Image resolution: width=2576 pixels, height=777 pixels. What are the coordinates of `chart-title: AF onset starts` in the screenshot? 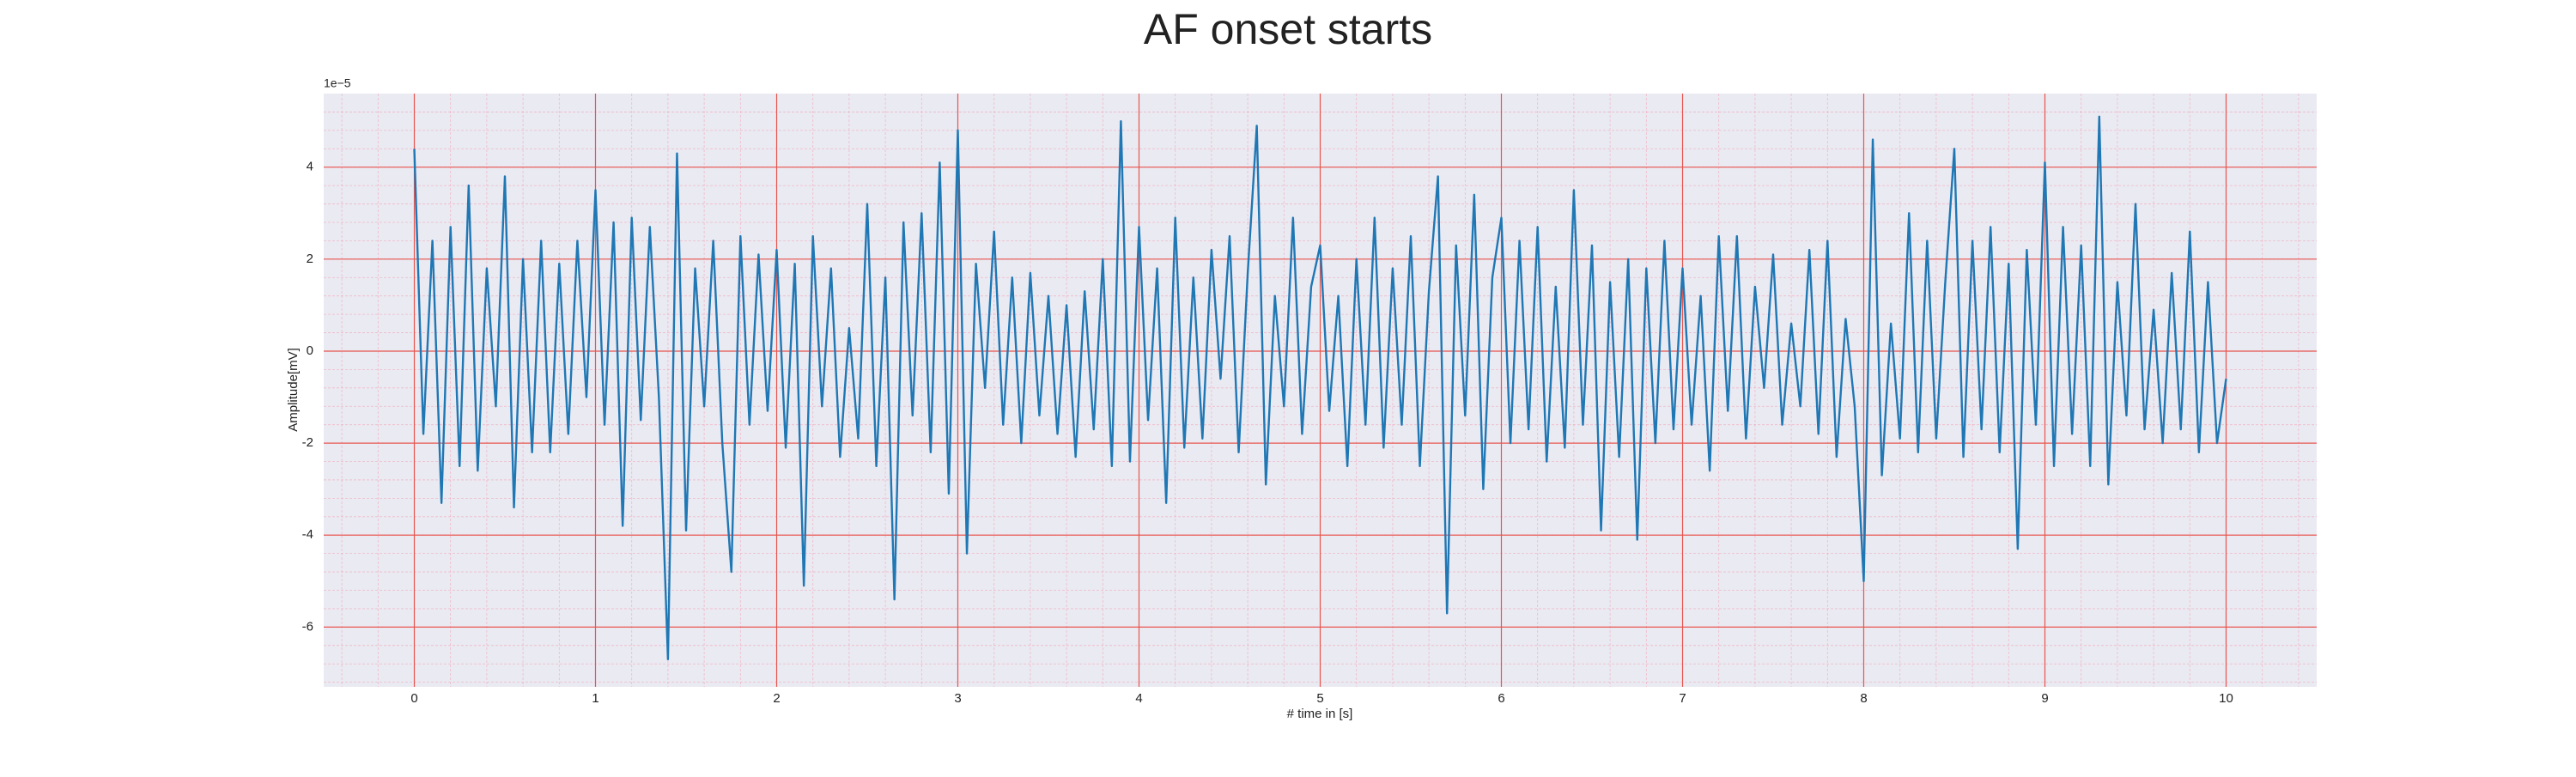 It's located at (1288, 29).